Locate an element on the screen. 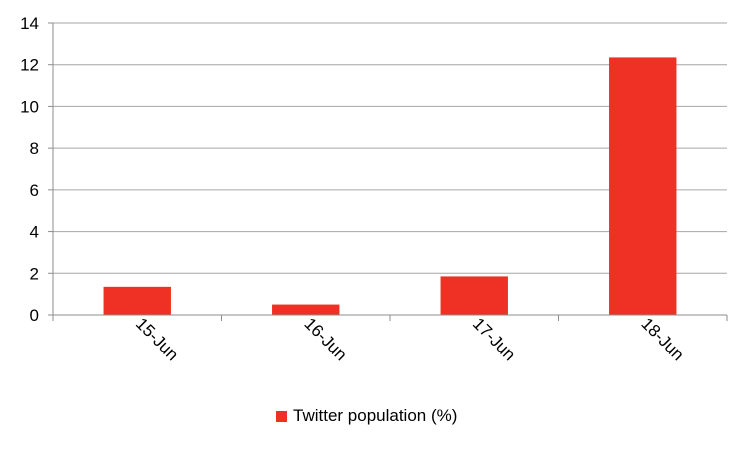  legend: Twitter population (%) is located at coordinates (366, 416).